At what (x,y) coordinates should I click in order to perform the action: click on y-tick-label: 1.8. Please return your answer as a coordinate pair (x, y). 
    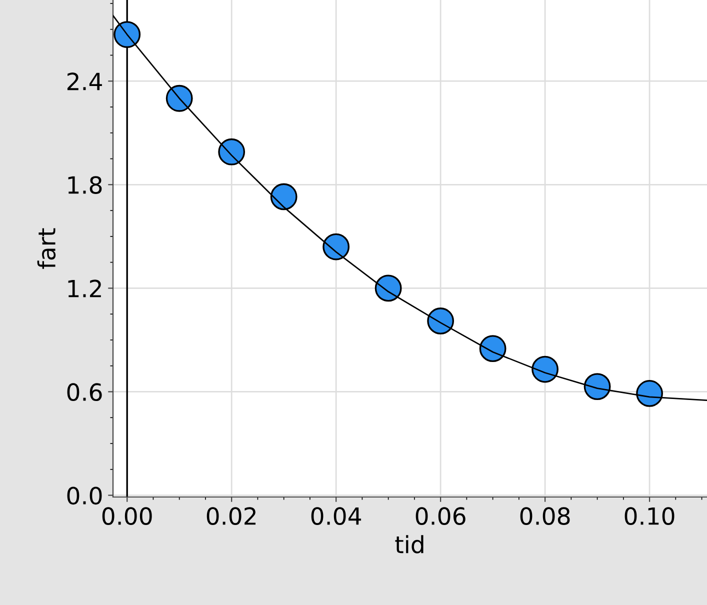
    Looking at the image, I should click on (85, 185).